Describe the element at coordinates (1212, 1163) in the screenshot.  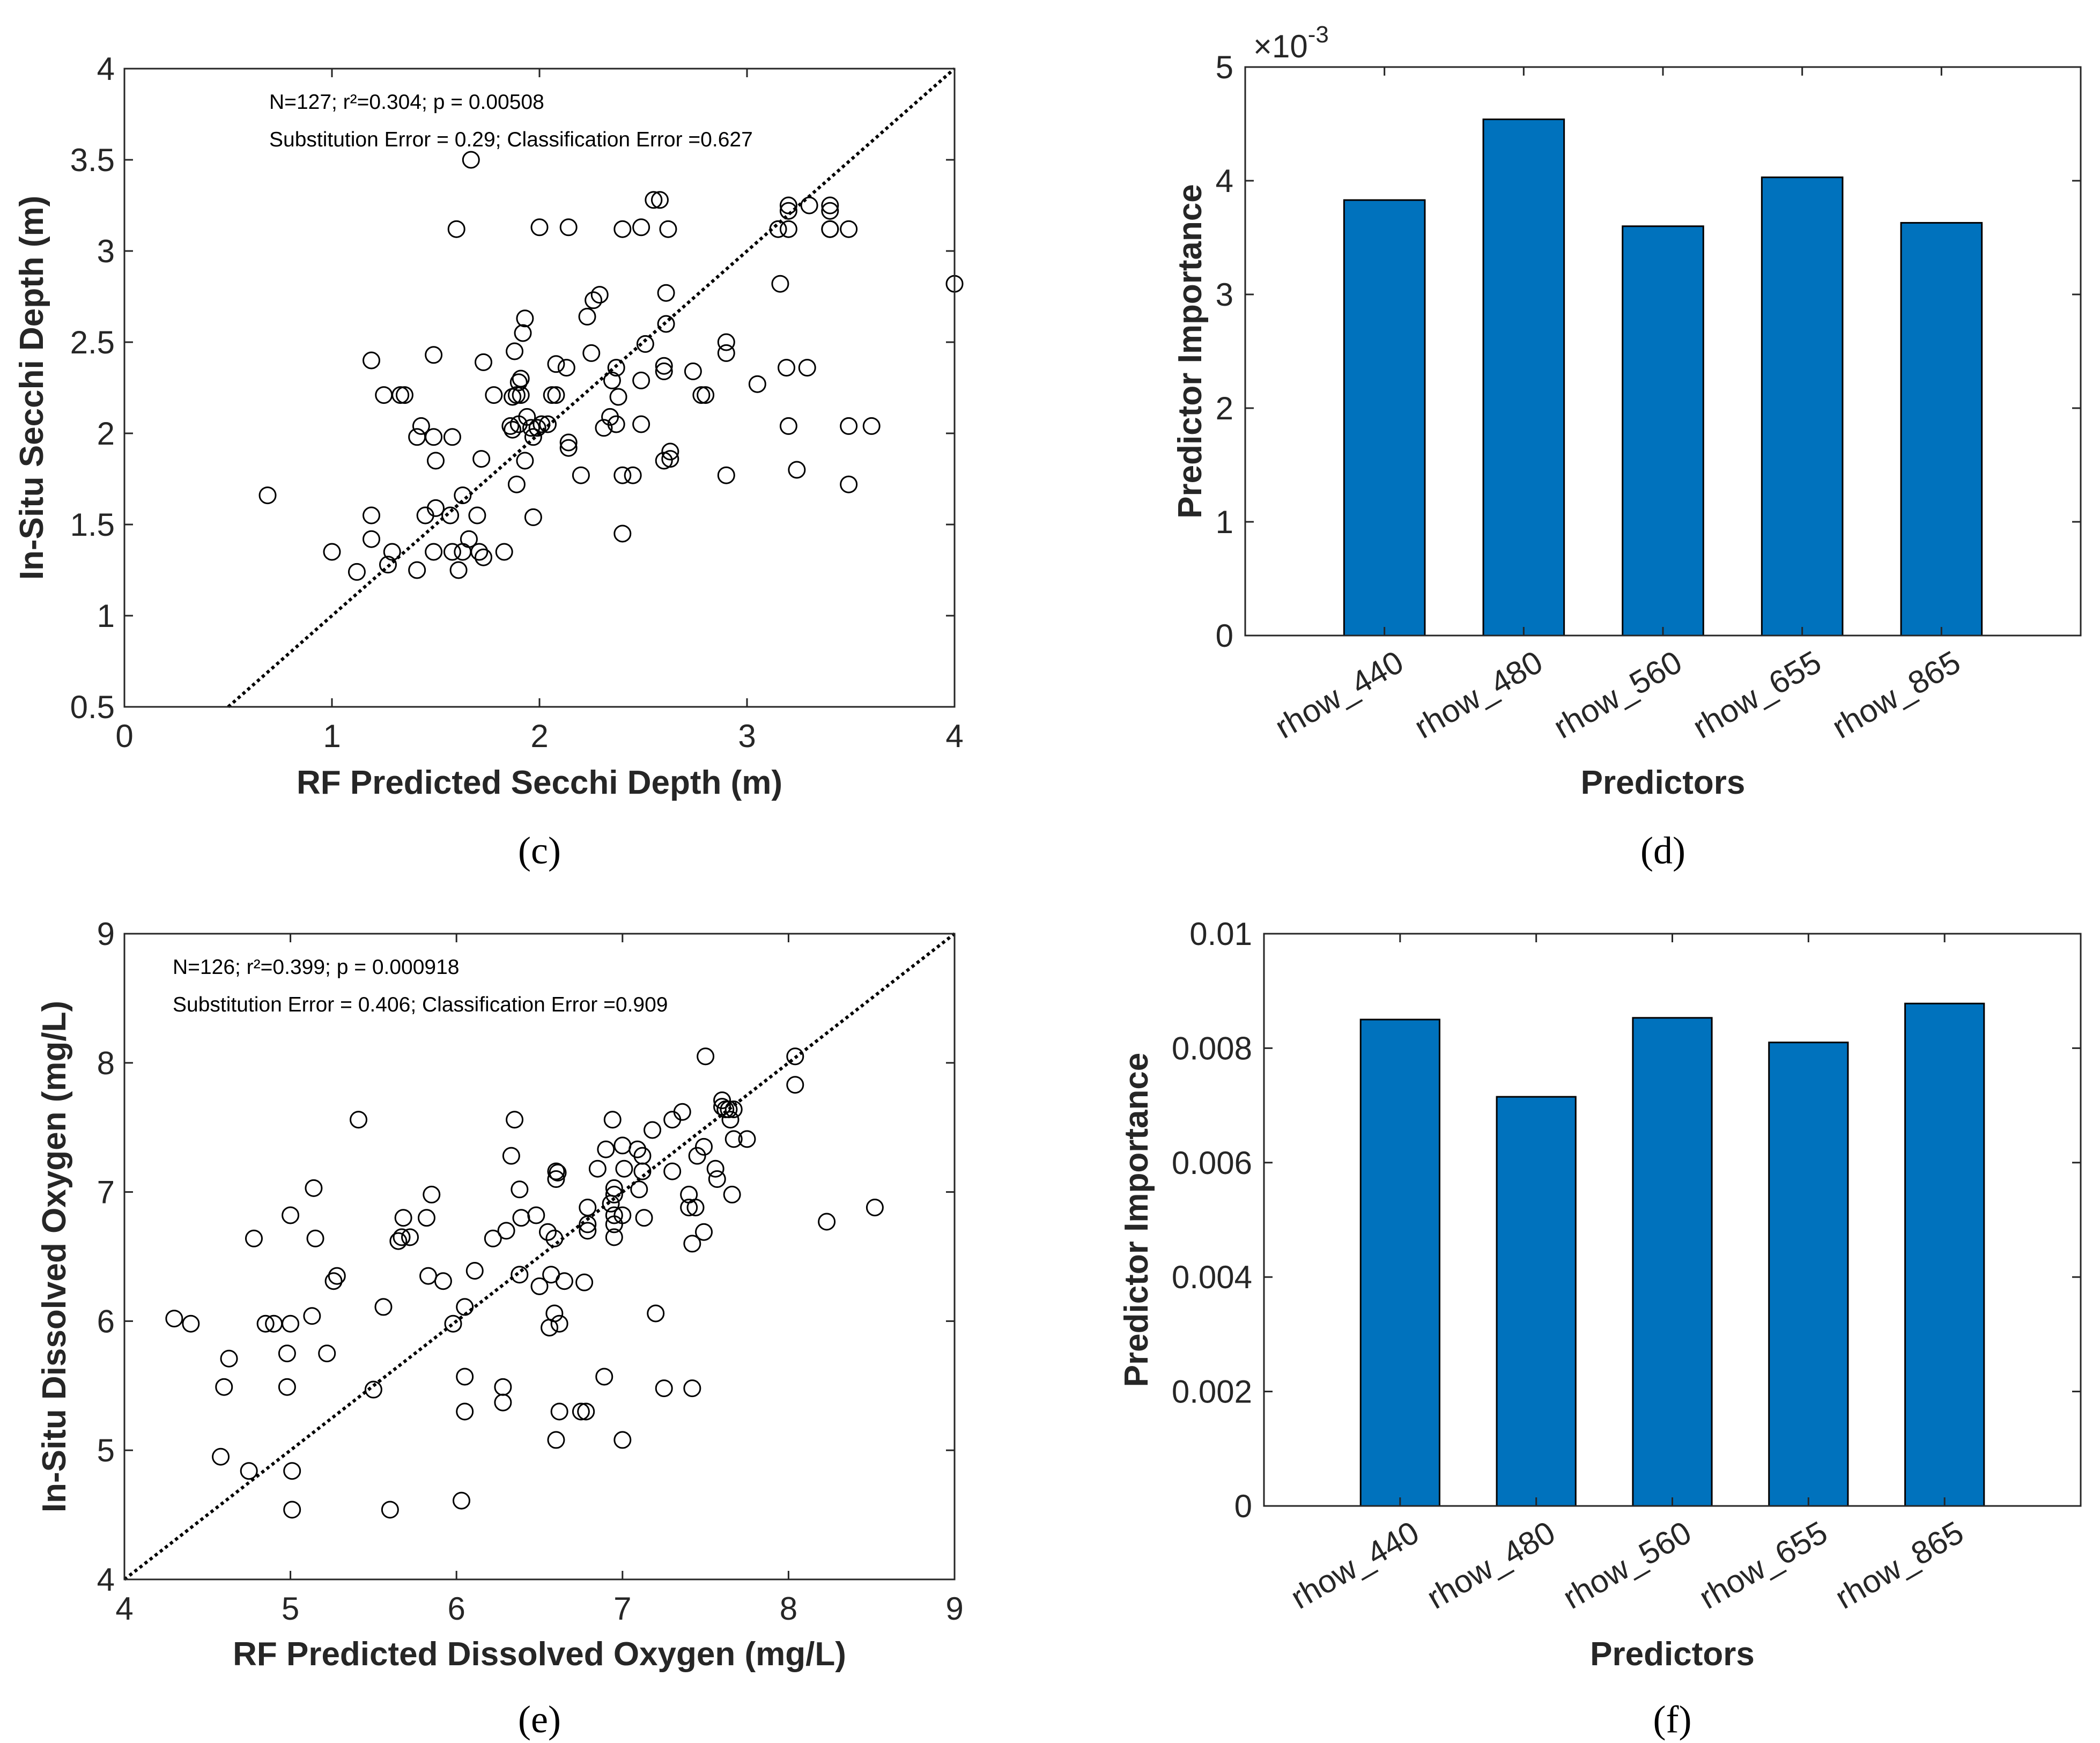
I see `y-tick-label: 0.006` at that location.